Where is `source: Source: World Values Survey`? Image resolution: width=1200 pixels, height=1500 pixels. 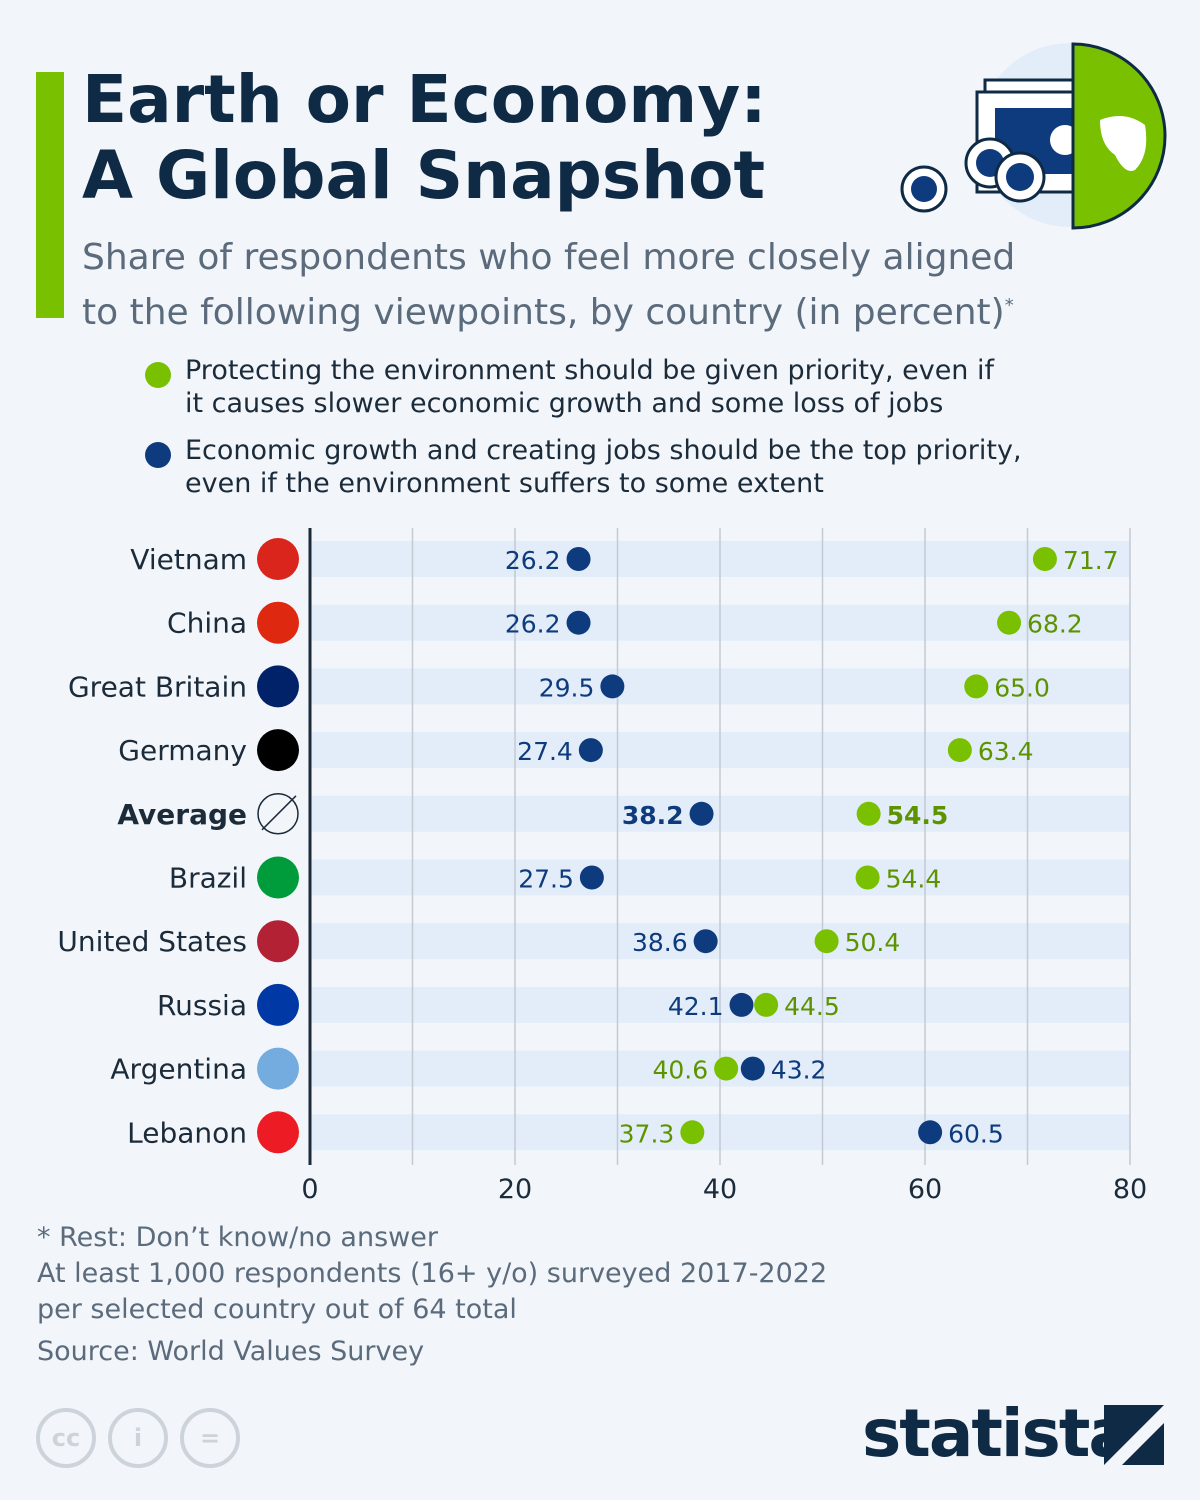 source: Source: World Values Survey is located at coordinates (231, 1351).